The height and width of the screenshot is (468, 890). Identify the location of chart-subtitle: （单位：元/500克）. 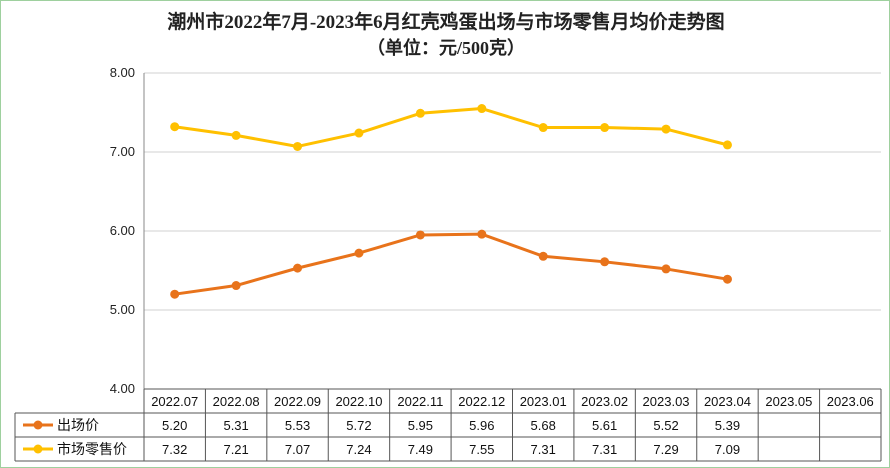
(446, 47).